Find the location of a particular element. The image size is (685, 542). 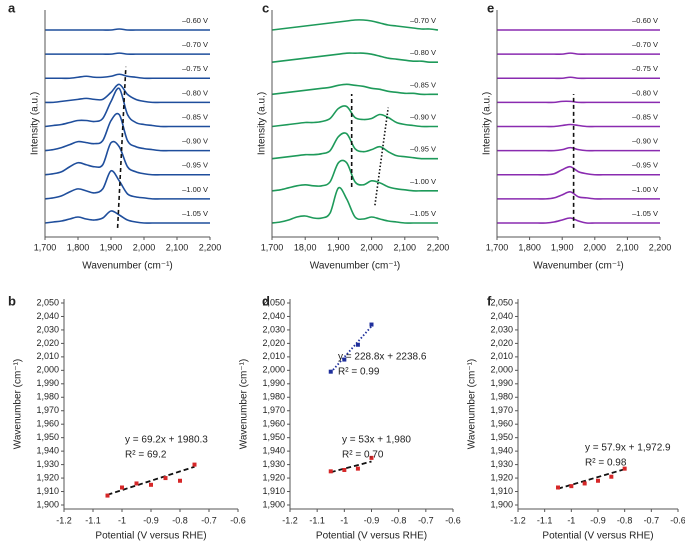

fit-equation: y = 228.8x + 2238.6 is located at coordinates (382, 357).